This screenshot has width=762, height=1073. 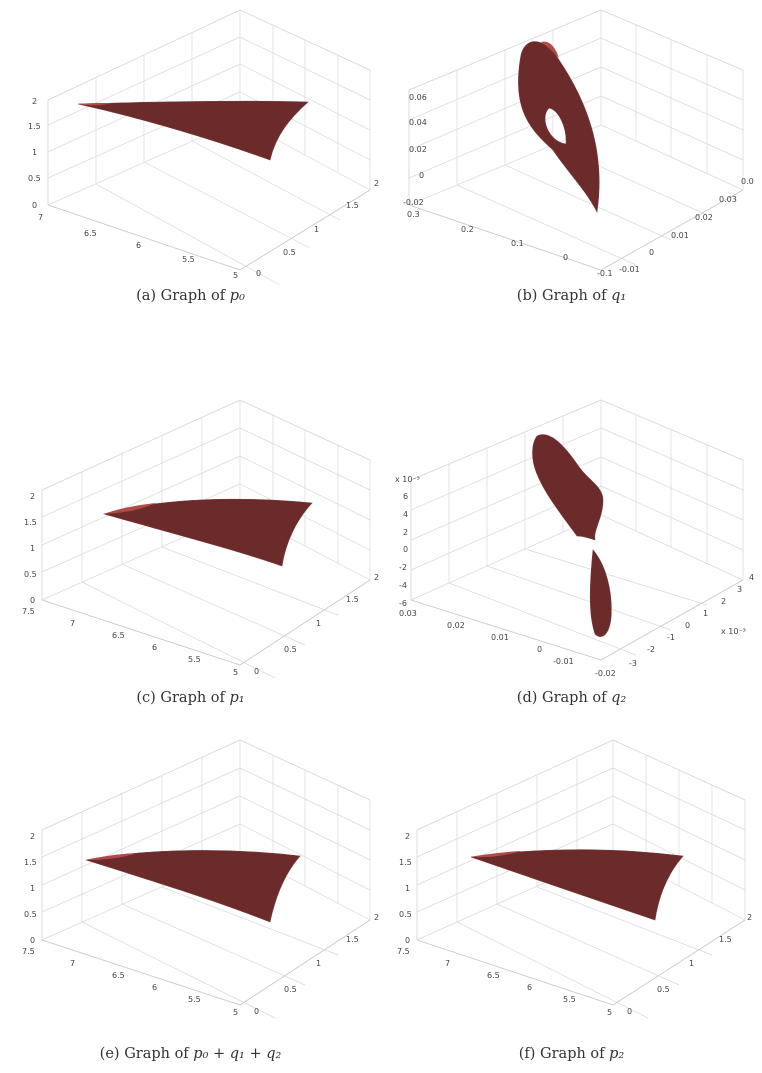 What do you see at coordinates (686, 225) in the screenshot?
I see `y-axis-ticks: -0.01 0 0.01 0.02 0.03 0.0` at bounding box center [686, 225].